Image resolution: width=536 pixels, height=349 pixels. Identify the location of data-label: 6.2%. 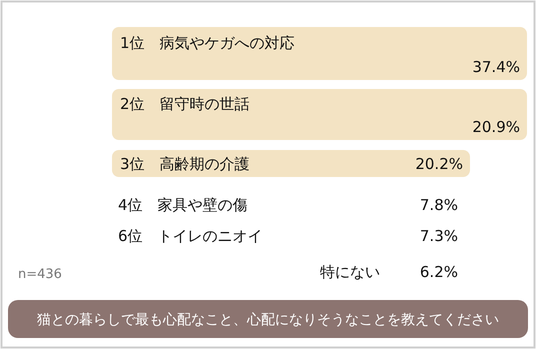
(439, 272).